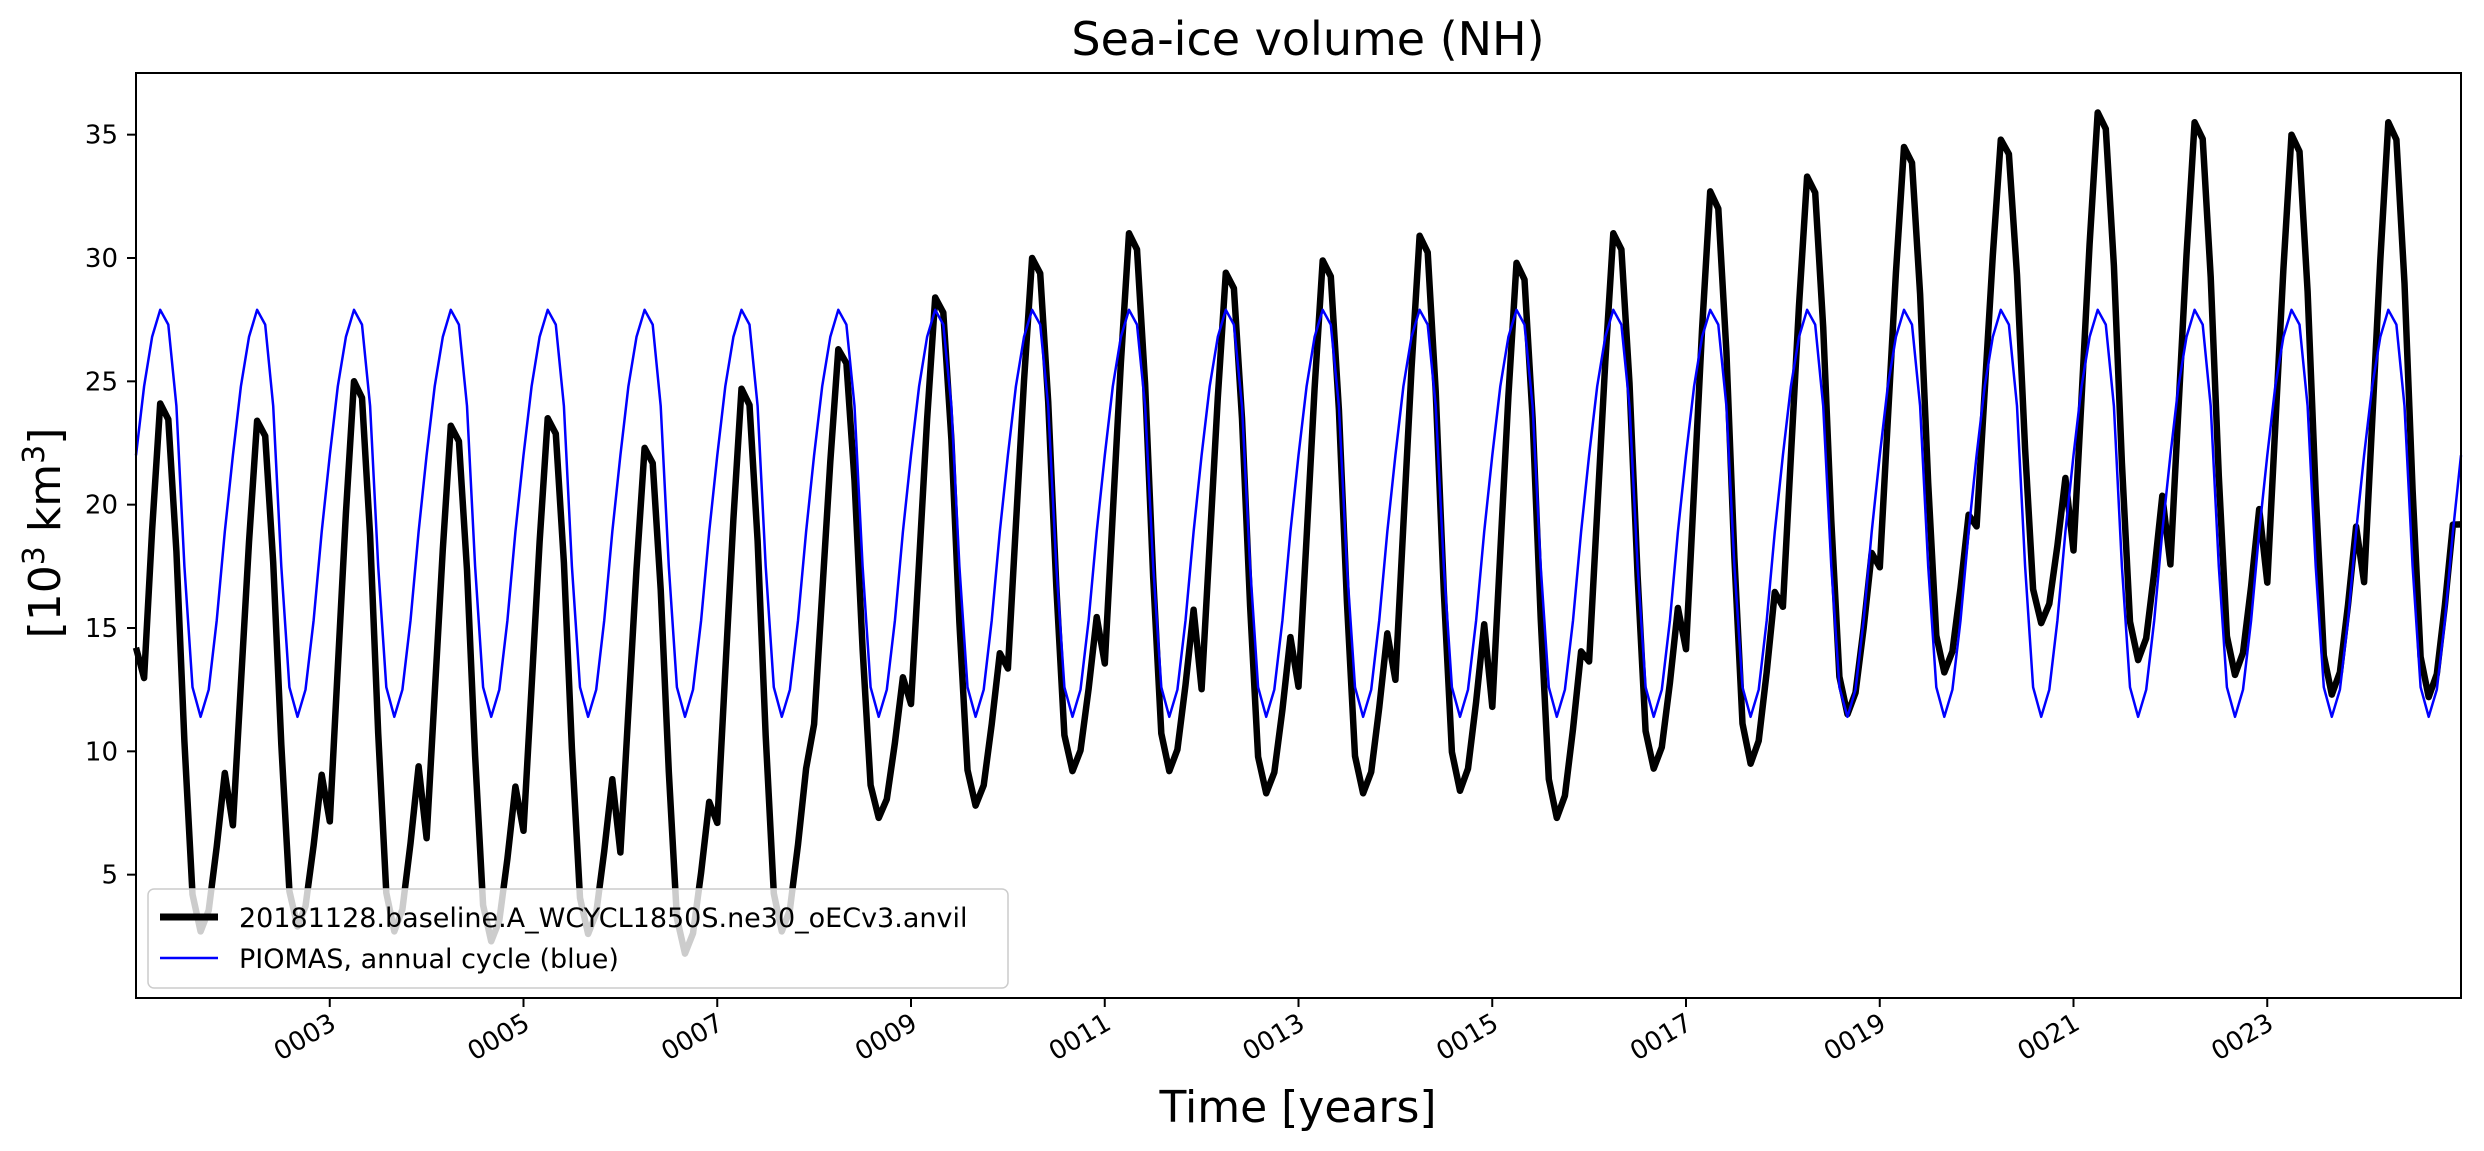  Describe the element at coordinates (44, 533) in the screenshot. I see `y-axis-label: [103 km3]` at that location.